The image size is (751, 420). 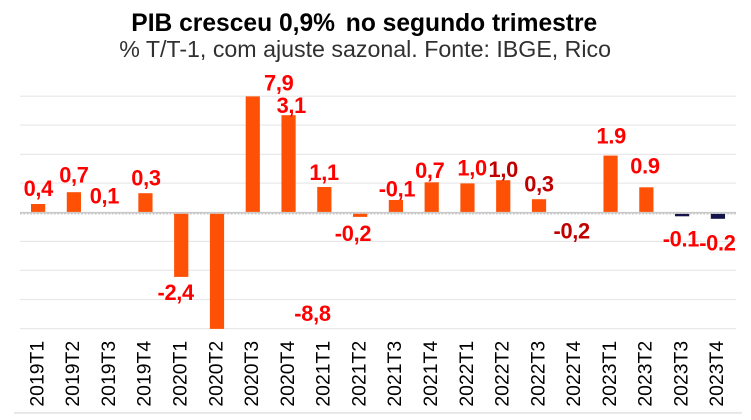 I want to click on svg-text: 2022T4, so click(x=574, y=374).